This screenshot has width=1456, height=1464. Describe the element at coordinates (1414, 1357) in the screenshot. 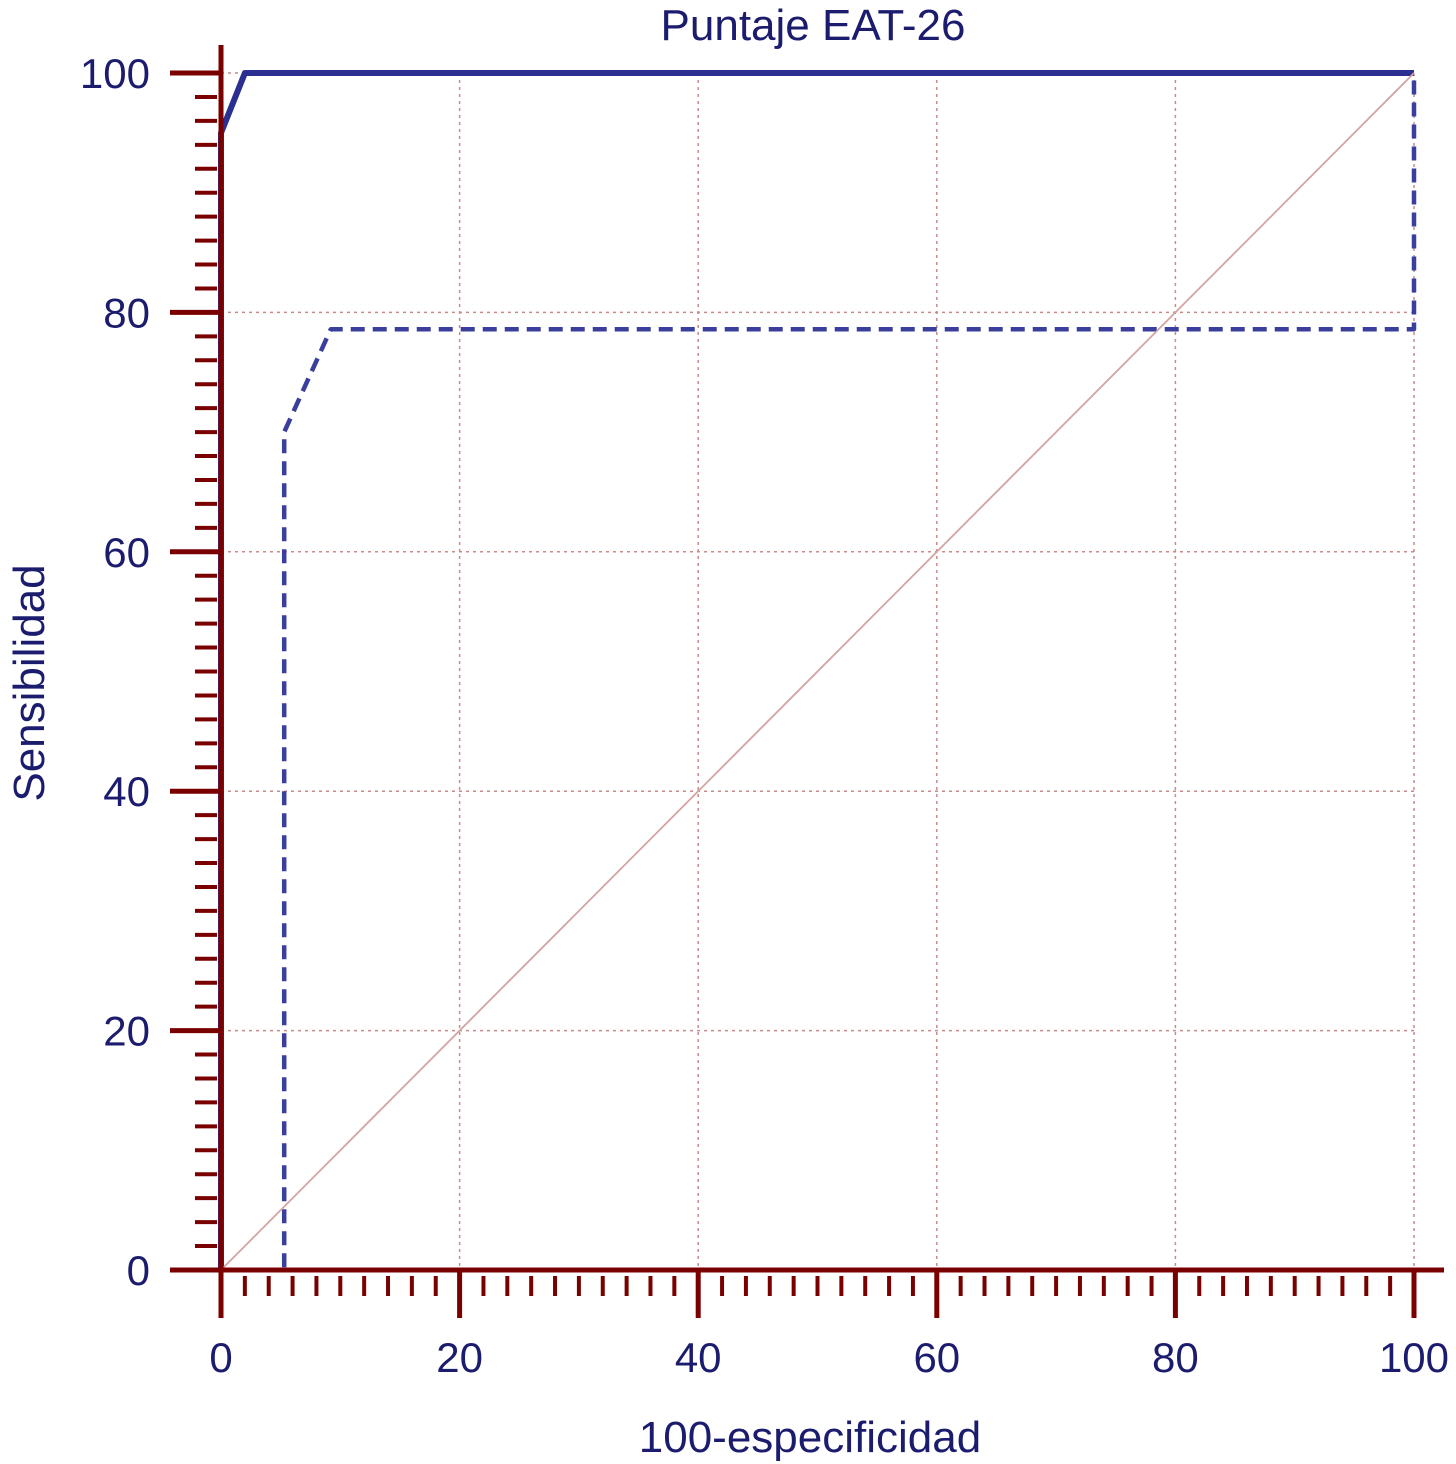

I see `x-tick-label: 100` at that location.